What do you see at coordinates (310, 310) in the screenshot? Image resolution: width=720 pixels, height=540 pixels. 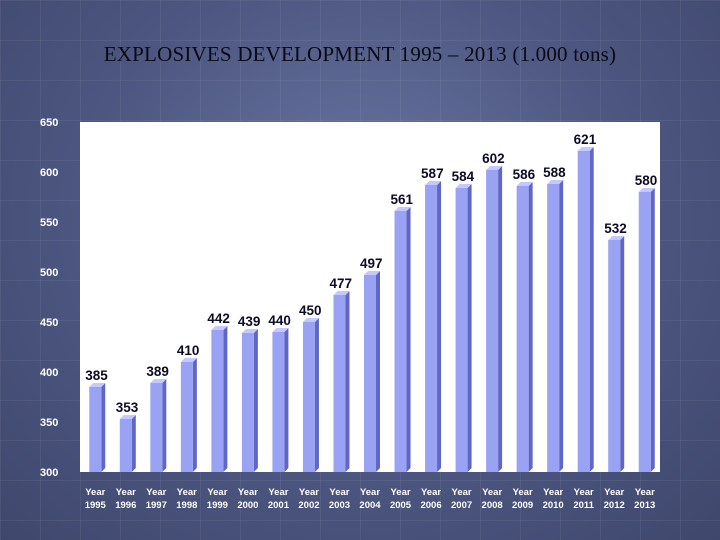 I see `data-label: 450` at bounding box center [310, 310].